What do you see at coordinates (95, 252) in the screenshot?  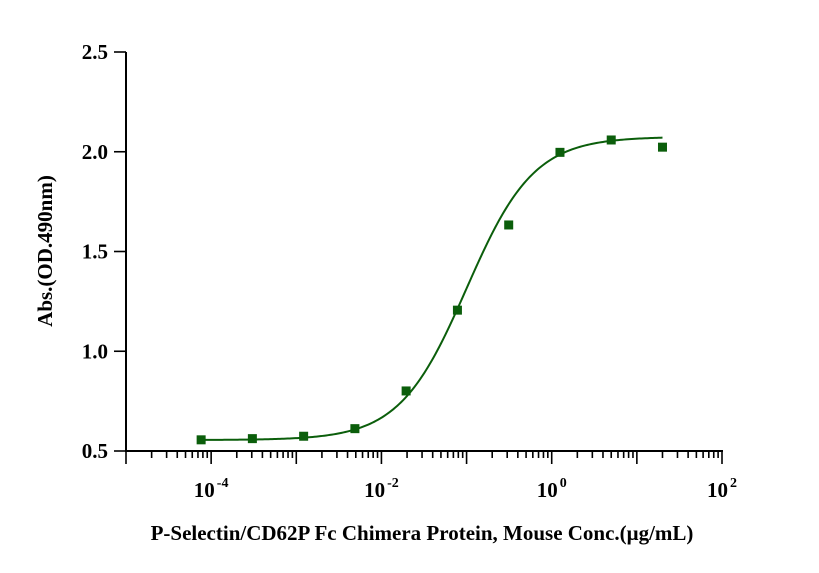 I see `y-tick-label: 1.5` at bounding box center [95, 252].